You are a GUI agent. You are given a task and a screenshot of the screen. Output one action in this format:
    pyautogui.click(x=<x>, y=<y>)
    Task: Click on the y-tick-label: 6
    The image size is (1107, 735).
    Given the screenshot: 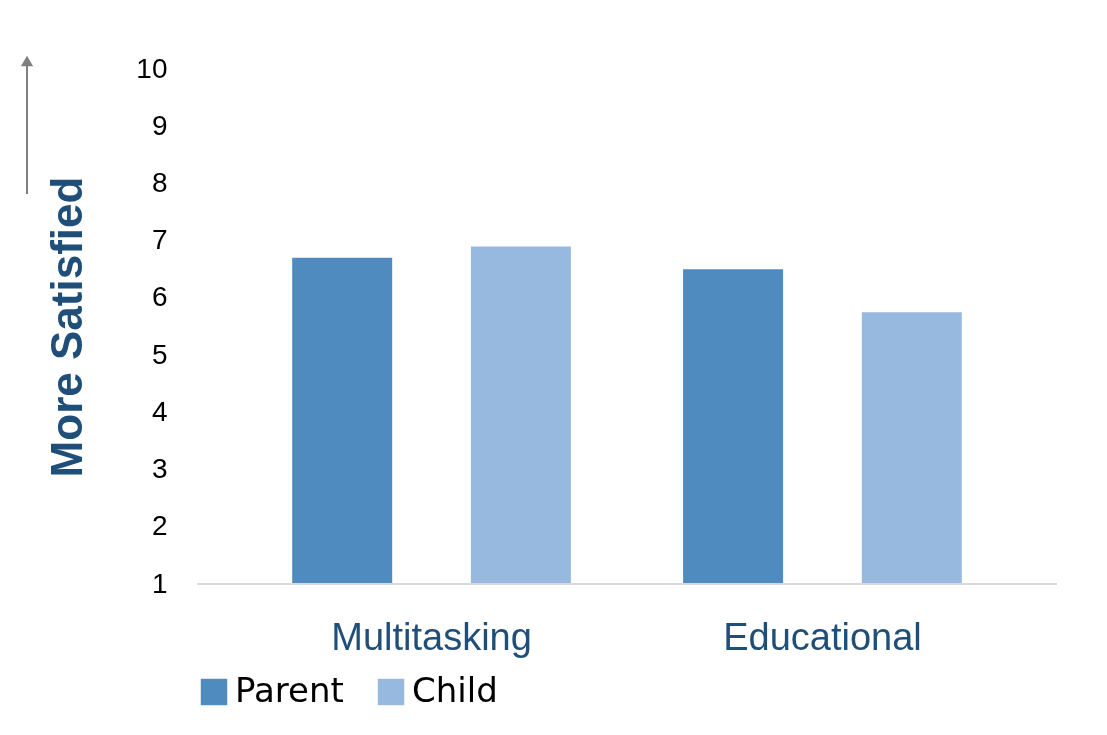 What is the action you would take?
    pyautogui.click(x=159, y=297)
    